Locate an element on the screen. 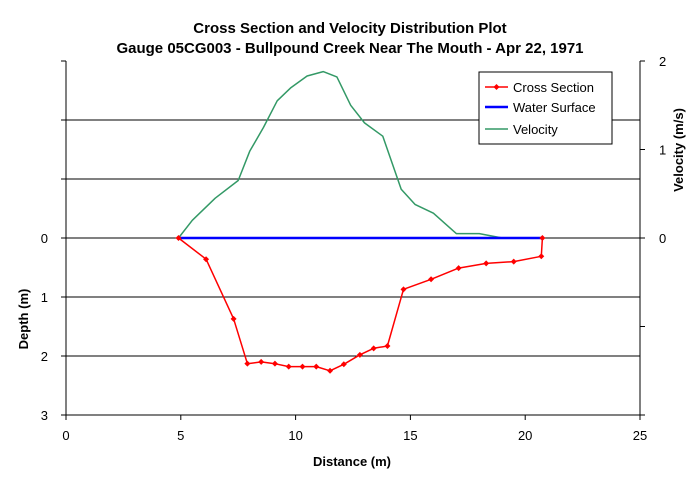  y2-tick-label: 1 is located at coordinates (662, 150).